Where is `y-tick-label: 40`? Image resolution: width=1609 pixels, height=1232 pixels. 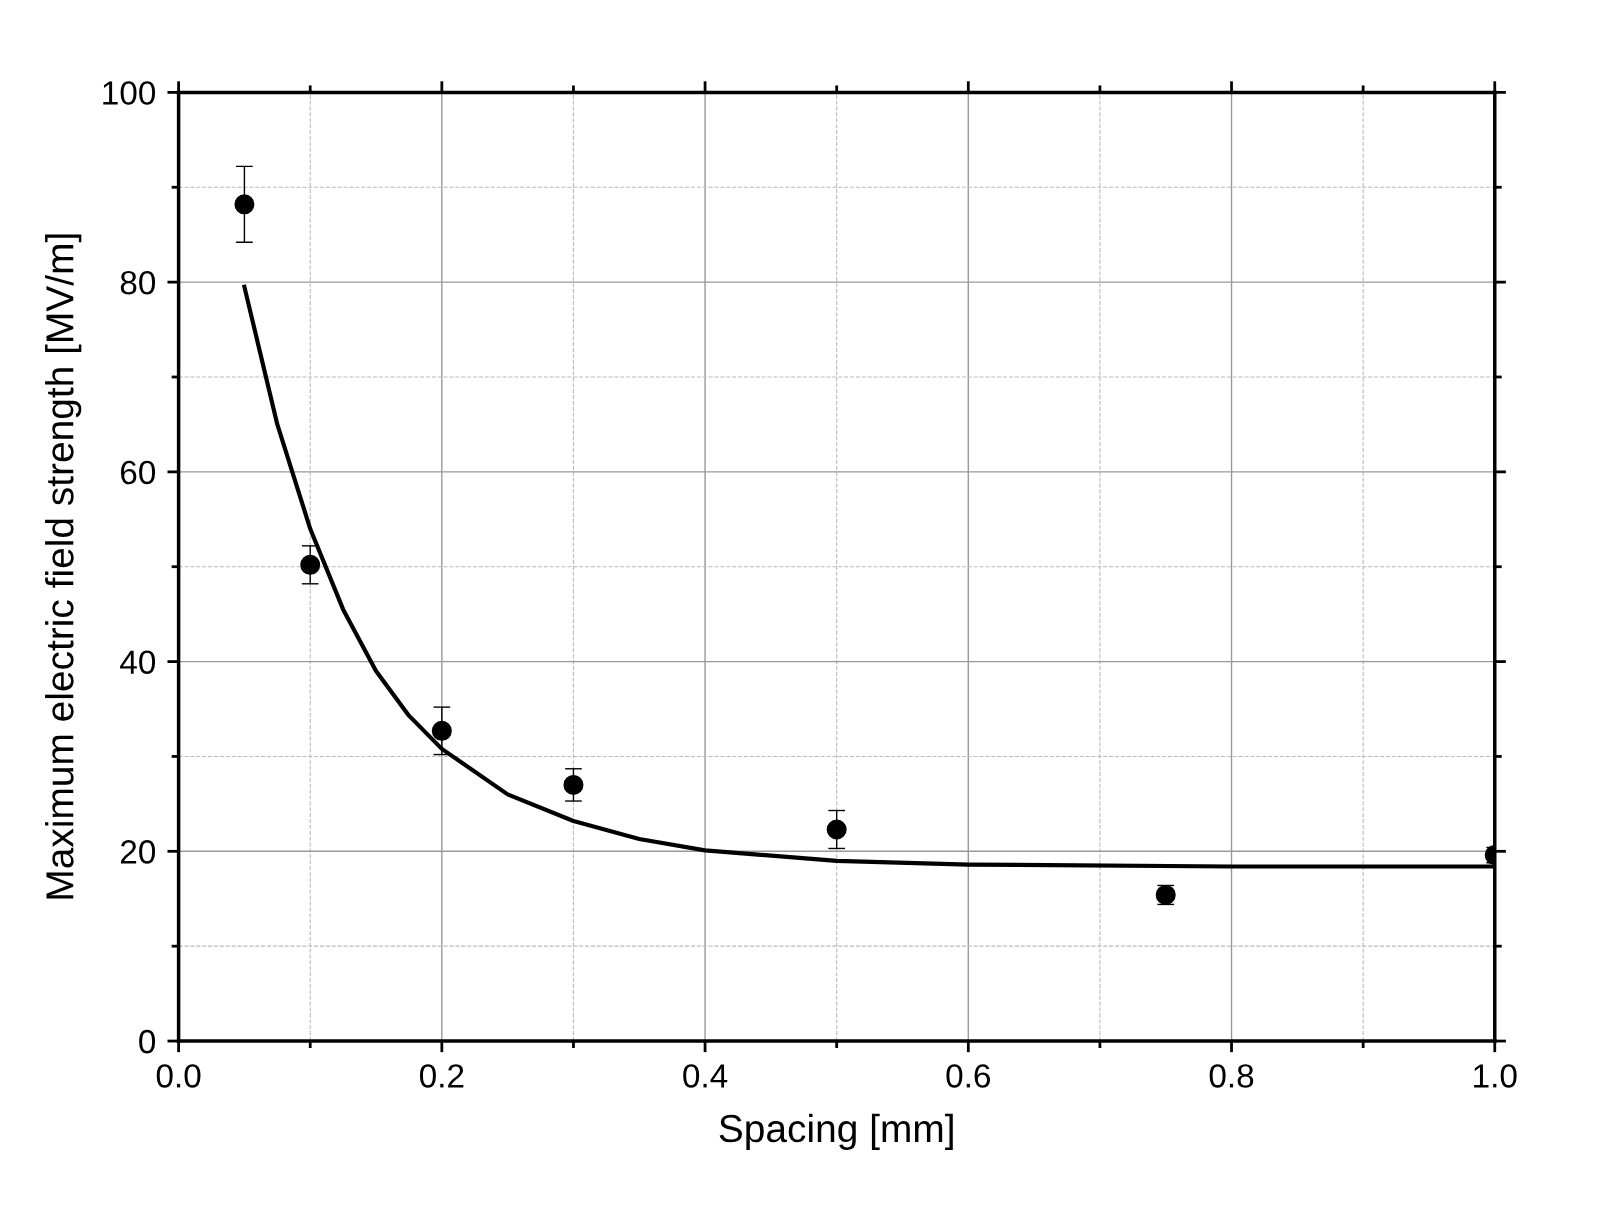 y-tick-label: 40 is located at coordinates (138, 662).